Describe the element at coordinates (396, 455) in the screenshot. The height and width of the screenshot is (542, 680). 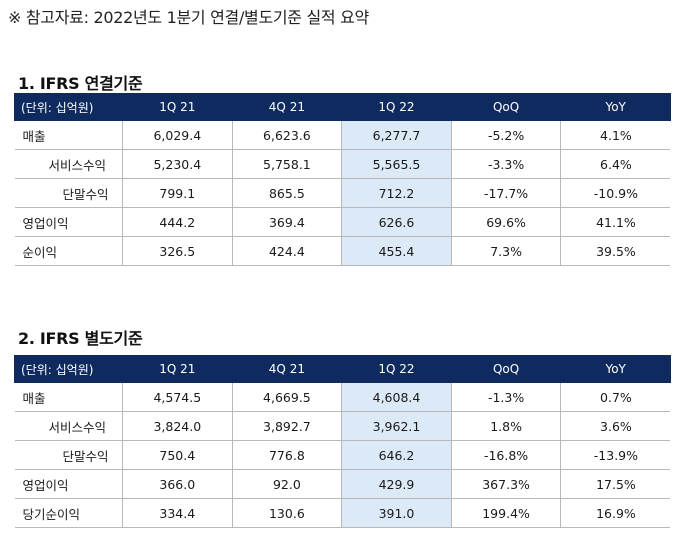
I see `cell-value-highlighted: 646.2` at that location.